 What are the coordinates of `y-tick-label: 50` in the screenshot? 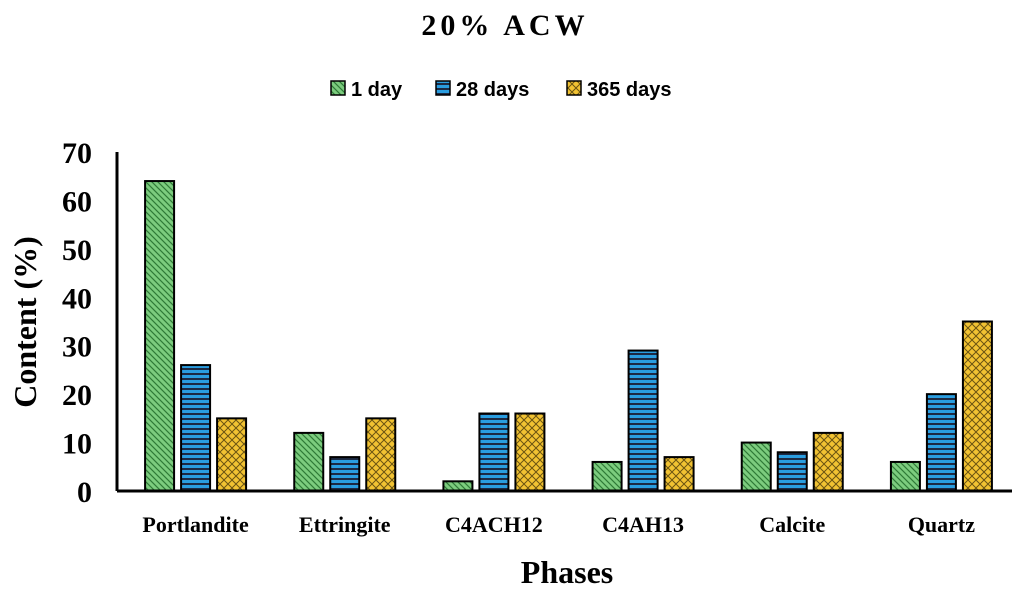 It's located at (77, 250).